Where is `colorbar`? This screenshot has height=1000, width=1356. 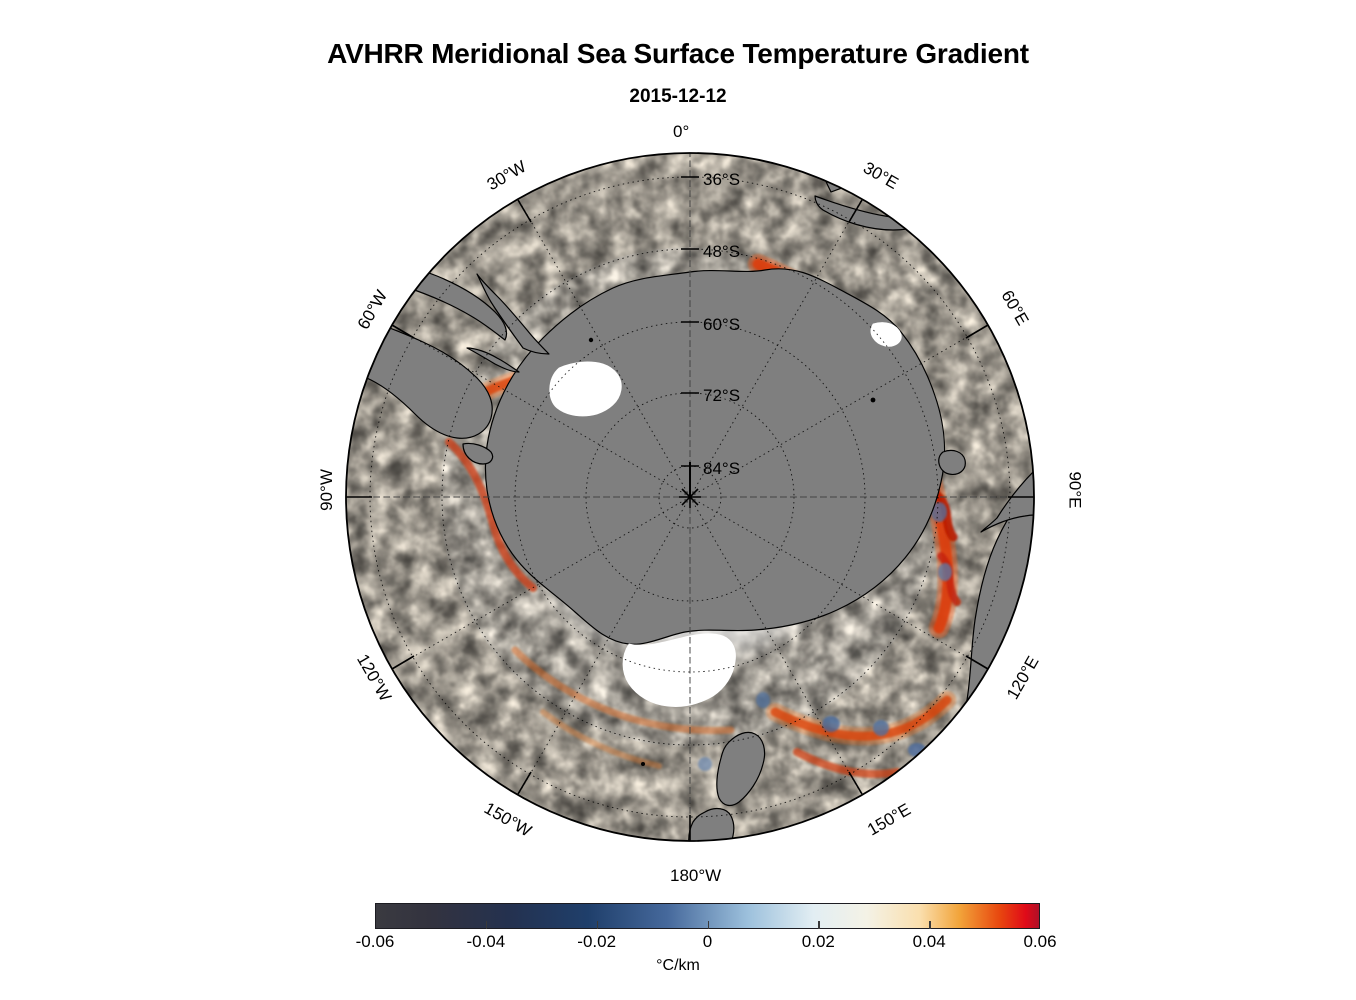 colorbar is located at coordinates (707, 916).